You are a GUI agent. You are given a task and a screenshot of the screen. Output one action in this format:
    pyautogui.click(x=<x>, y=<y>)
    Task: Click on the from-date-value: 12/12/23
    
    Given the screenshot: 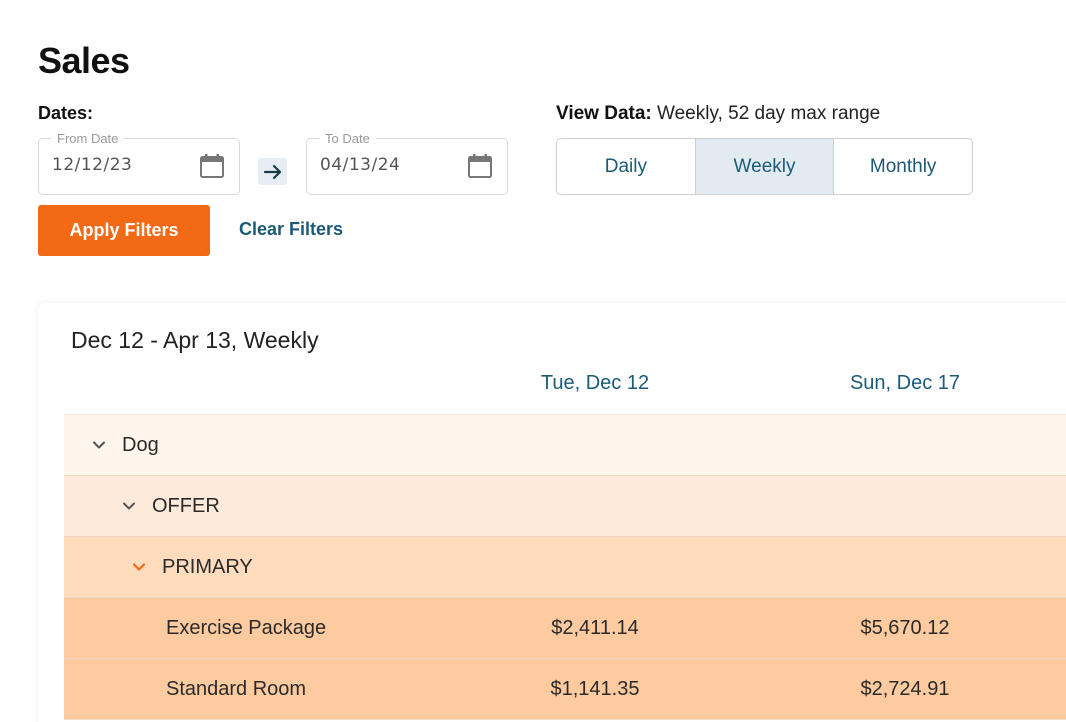 What is the action you would take?
    pyautogui.click(x=92, y=165)
    